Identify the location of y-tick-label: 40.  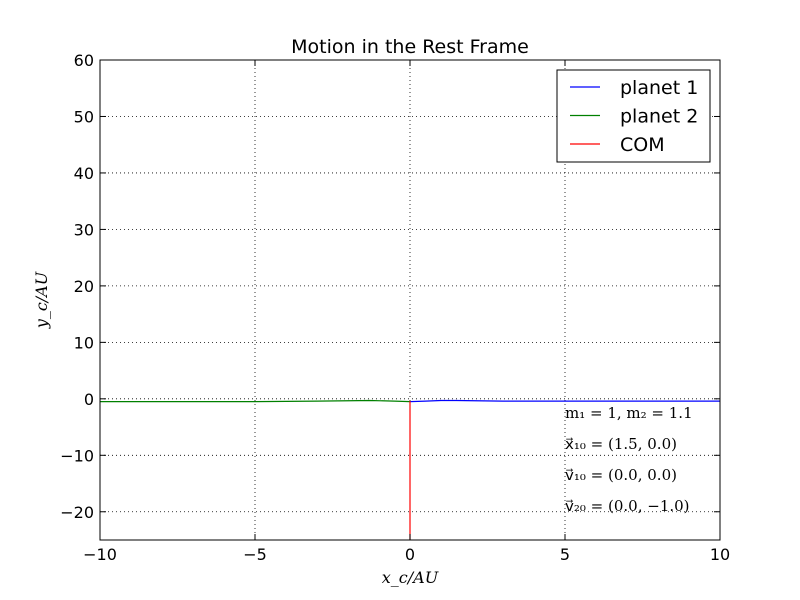
(84, 173).